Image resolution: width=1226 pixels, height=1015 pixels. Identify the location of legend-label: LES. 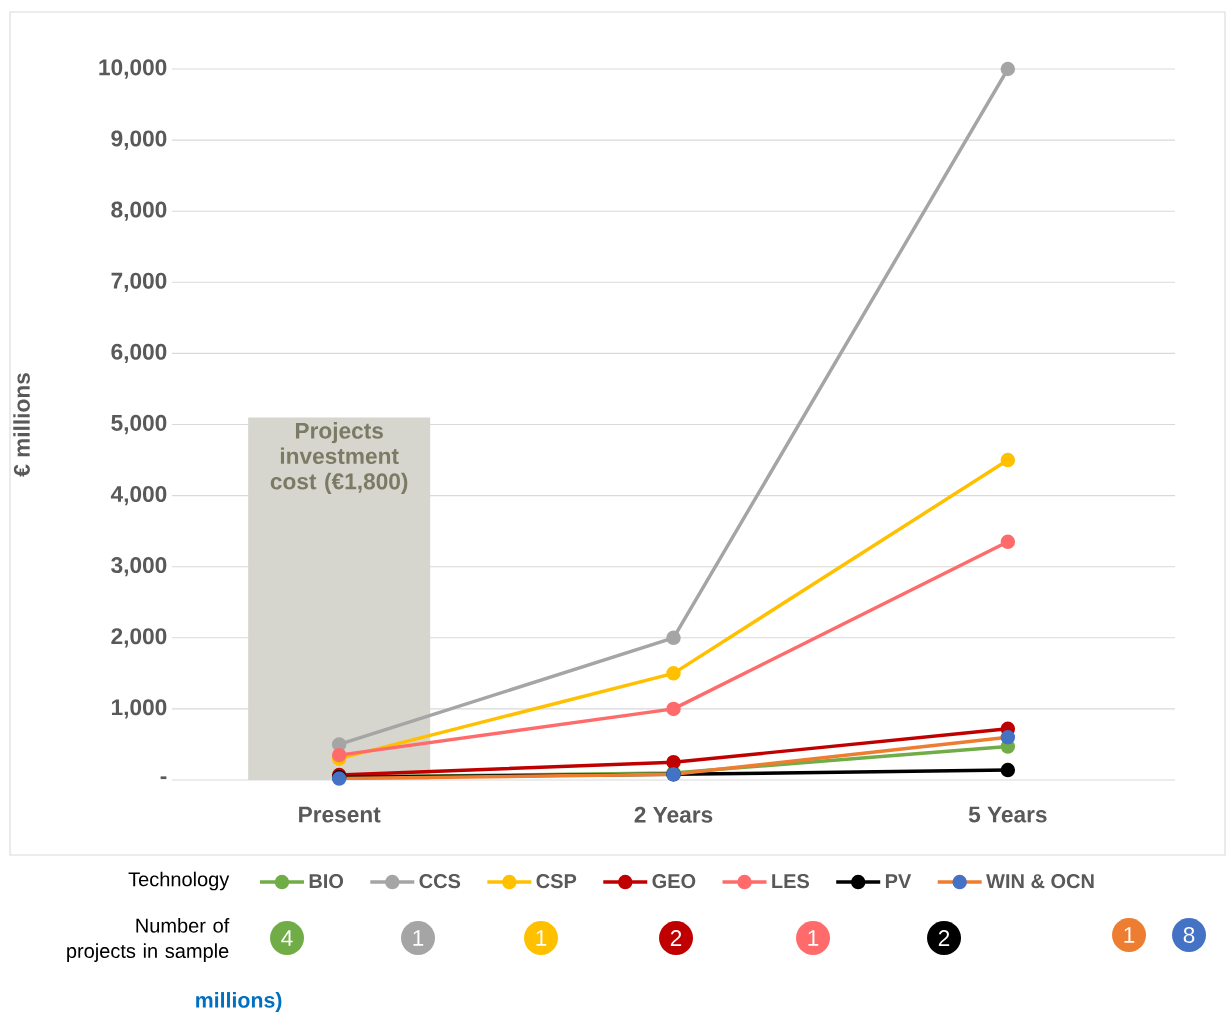
(791, 881).